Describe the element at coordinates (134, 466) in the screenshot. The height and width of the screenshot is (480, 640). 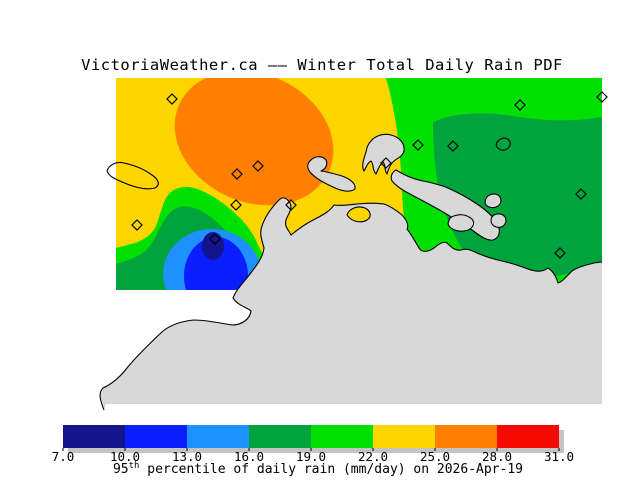
I see `caption-superscript: th` at that location.